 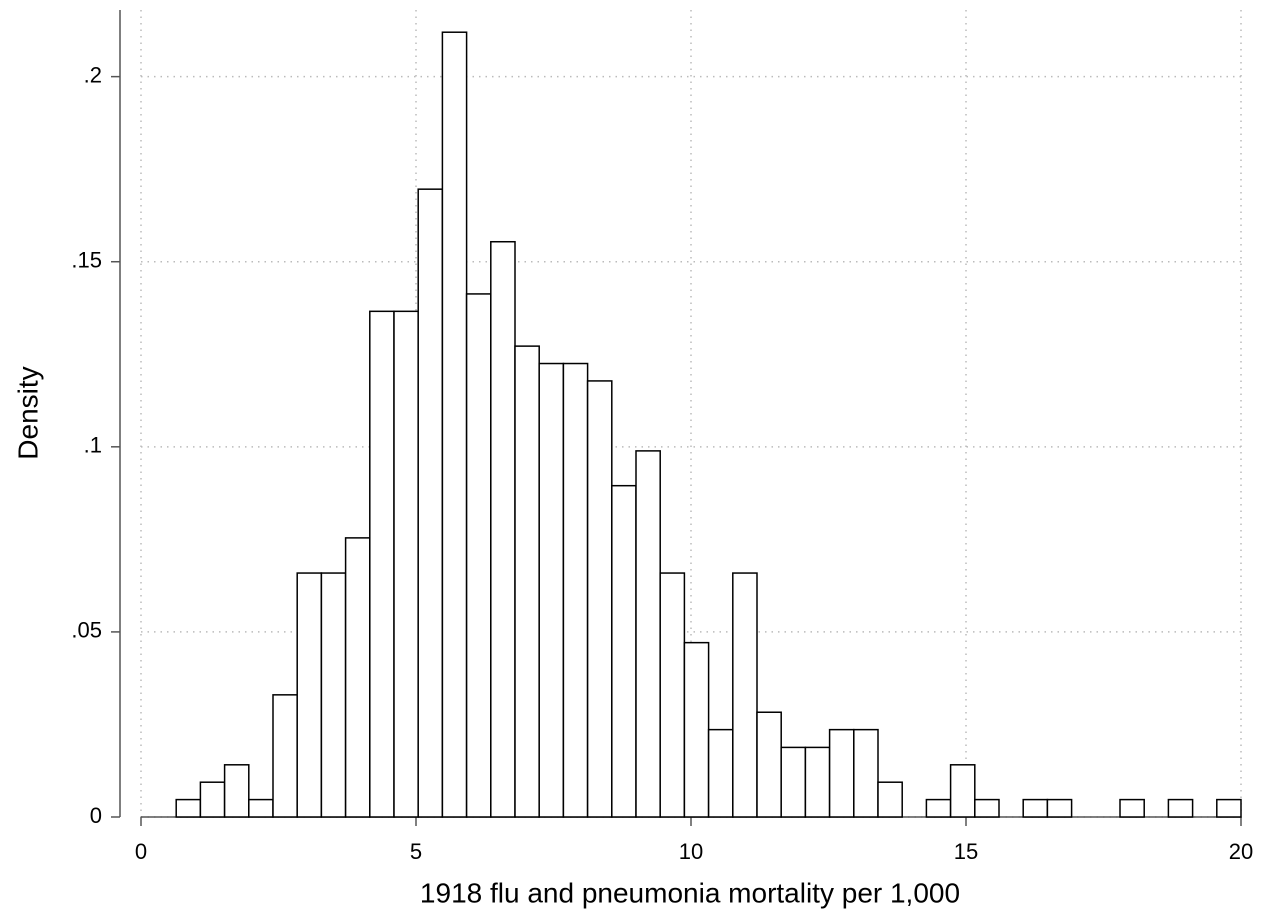 I want to click on y-tick-label: .1, so click(x=93, y=445).